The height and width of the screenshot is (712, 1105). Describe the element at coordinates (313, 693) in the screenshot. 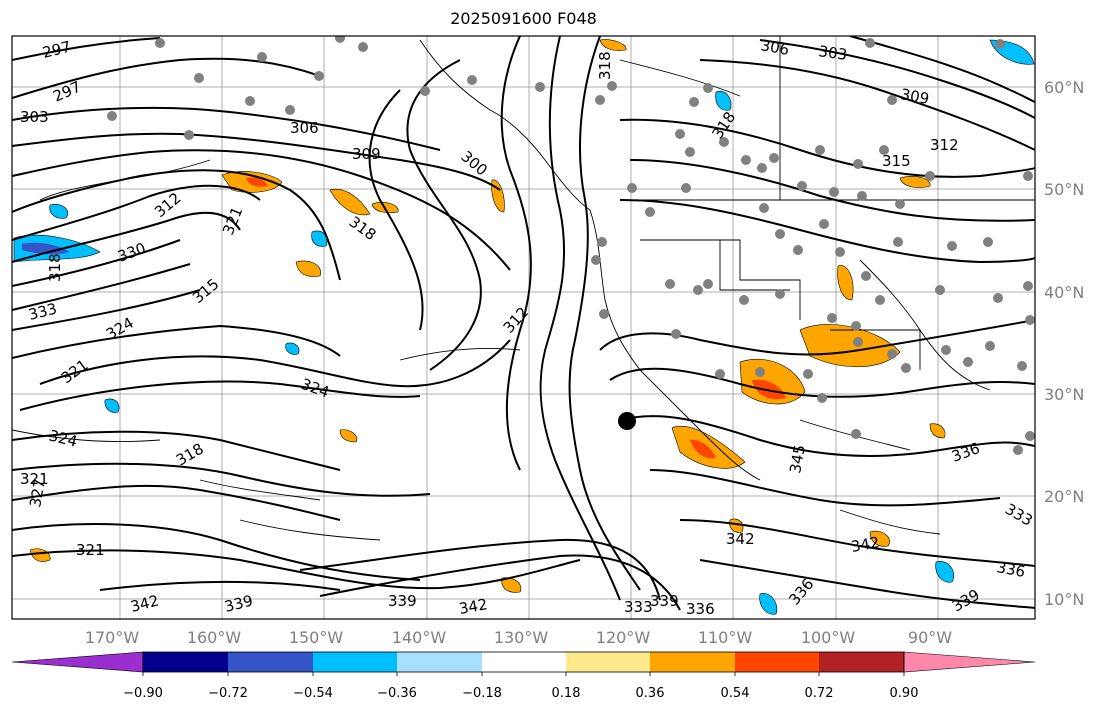

I see `colorbar-tick-label: −0.54` at that location.